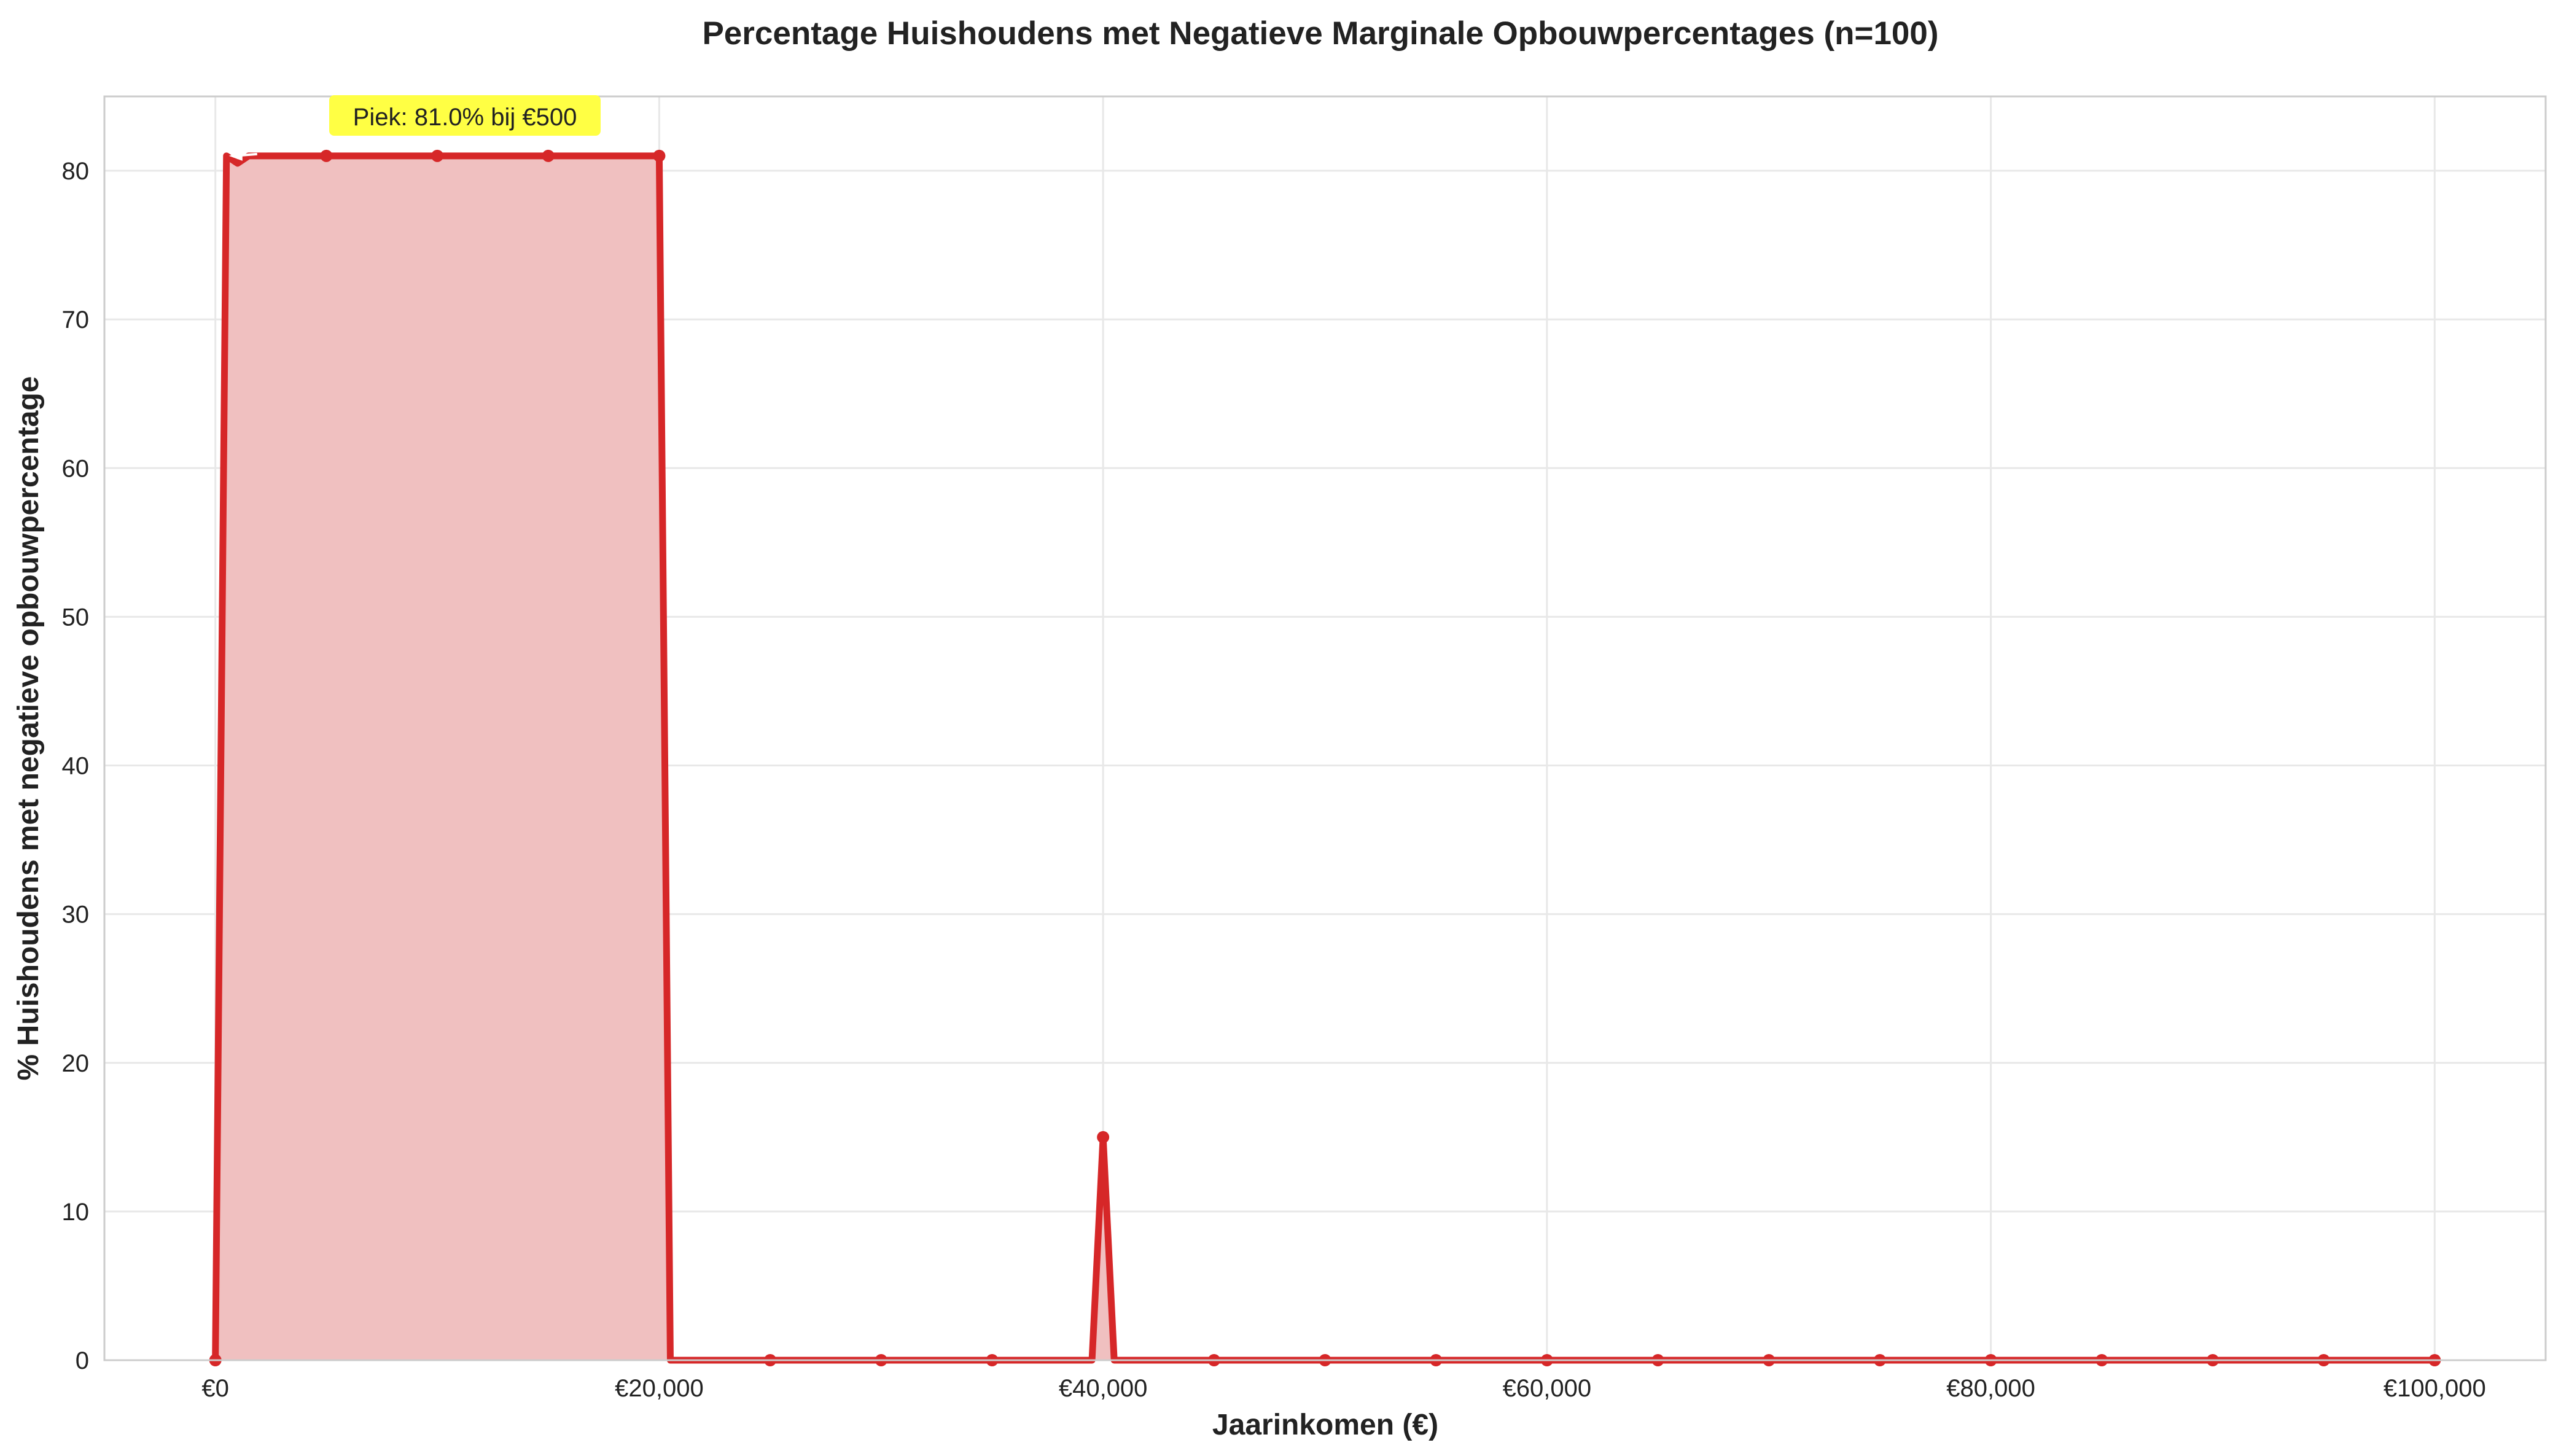 Image resolution: width=2561 pixels, height=1456 pixels. I want to click on x-tick-label: €80,000, so click(1990, 1388).